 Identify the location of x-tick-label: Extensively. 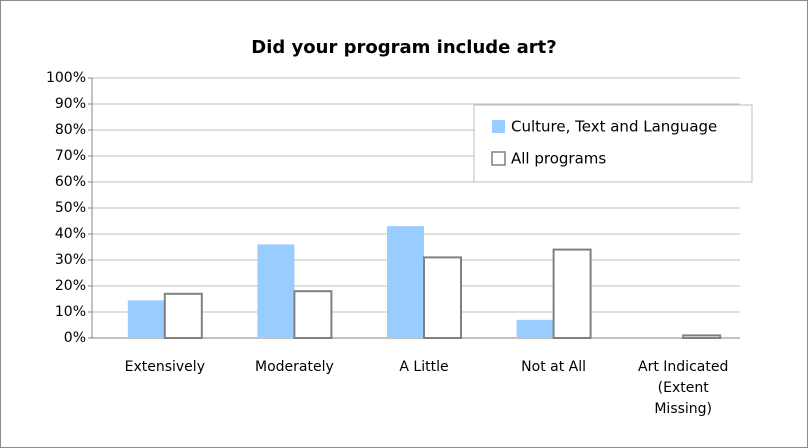
(164, 367).